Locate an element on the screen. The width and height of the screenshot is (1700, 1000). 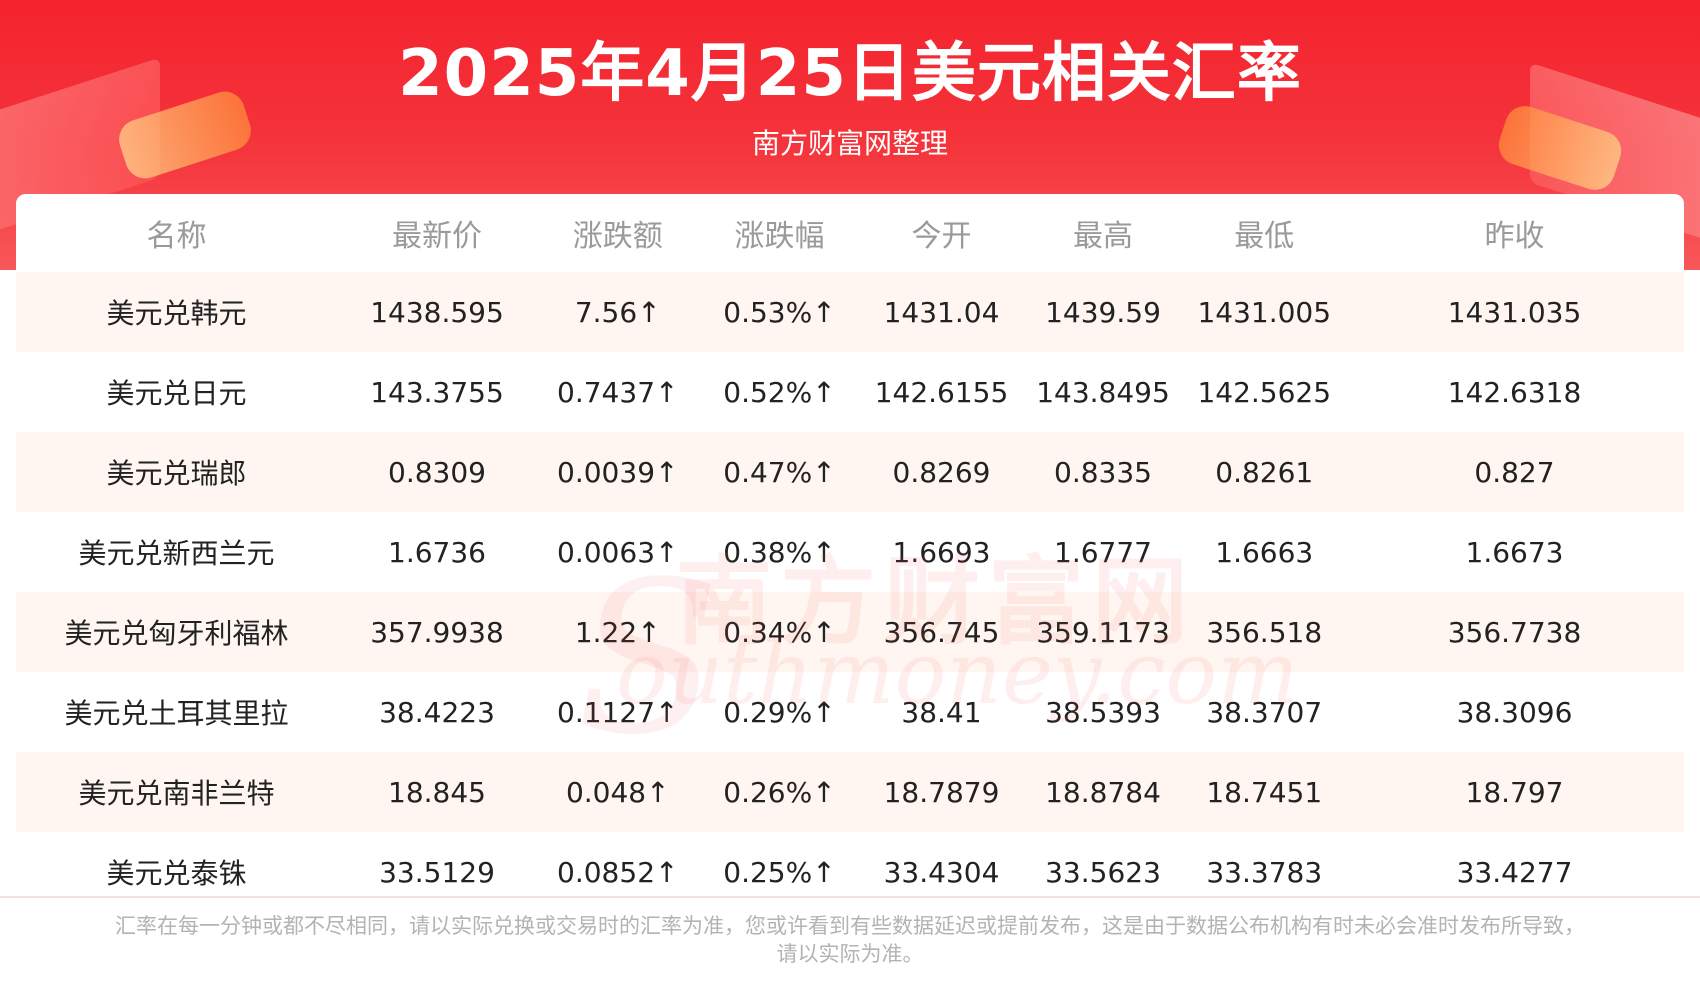
cell-latest: 1438.595 is located at coordinates (437, 312).